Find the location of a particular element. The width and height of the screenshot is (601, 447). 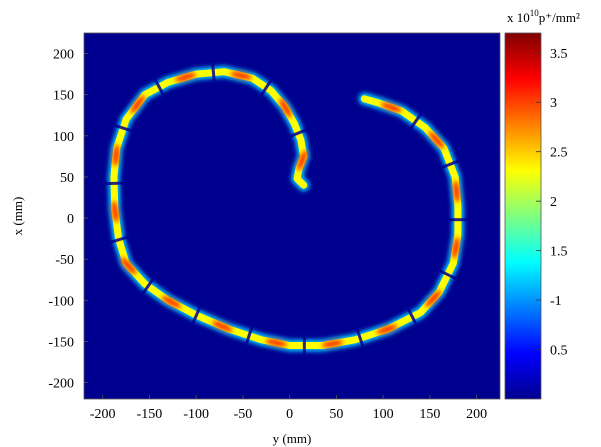

x-tick-label: 100 is located at coordinates (383, 414).